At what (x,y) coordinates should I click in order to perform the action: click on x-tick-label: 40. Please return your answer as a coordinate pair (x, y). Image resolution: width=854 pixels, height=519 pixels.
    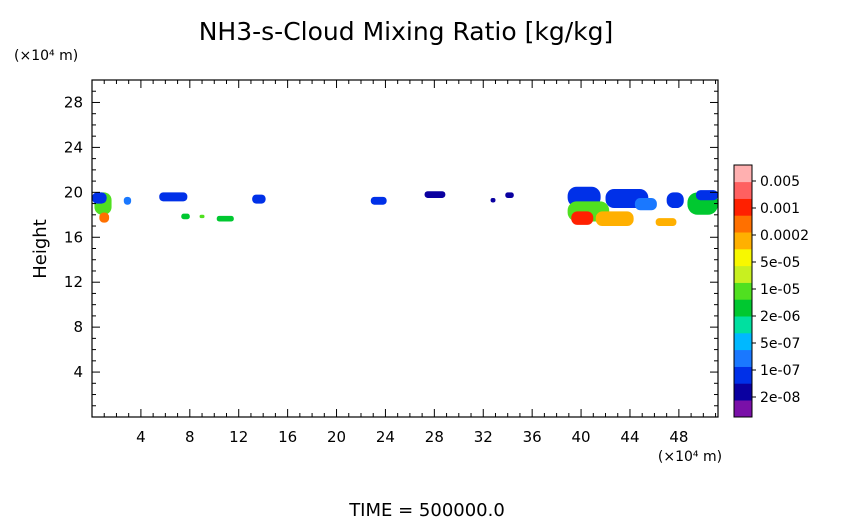
    Looking at the image, I should click on (581, 437).